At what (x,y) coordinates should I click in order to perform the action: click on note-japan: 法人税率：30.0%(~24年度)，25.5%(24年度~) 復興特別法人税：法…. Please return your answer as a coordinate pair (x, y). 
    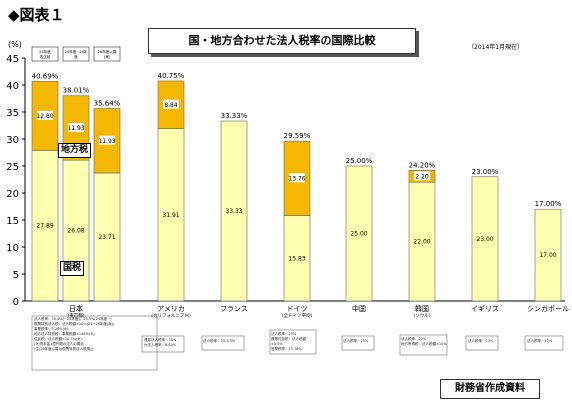
    Looking at the image, I should click on (74, 334).